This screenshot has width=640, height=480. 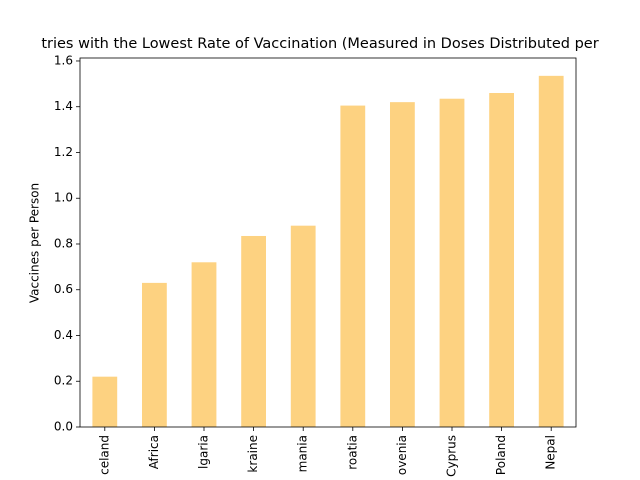 I want to click on x-tick-label: ovenia, so click(x=402, y=455).